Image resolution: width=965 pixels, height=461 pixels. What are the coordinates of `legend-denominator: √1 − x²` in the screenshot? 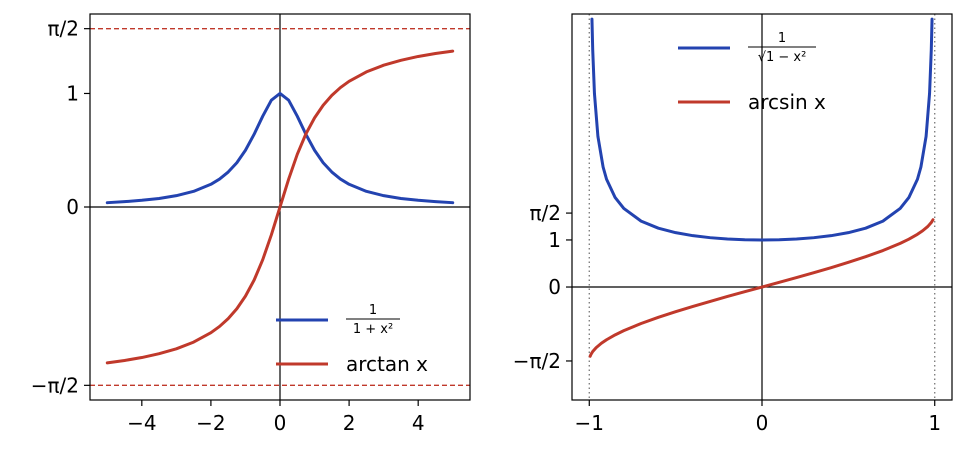 It's located at (782, 57).